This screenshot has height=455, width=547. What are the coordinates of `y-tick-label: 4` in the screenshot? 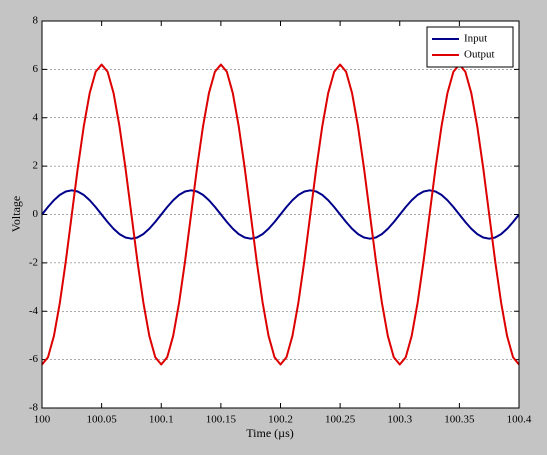 It's located at (36, 117).